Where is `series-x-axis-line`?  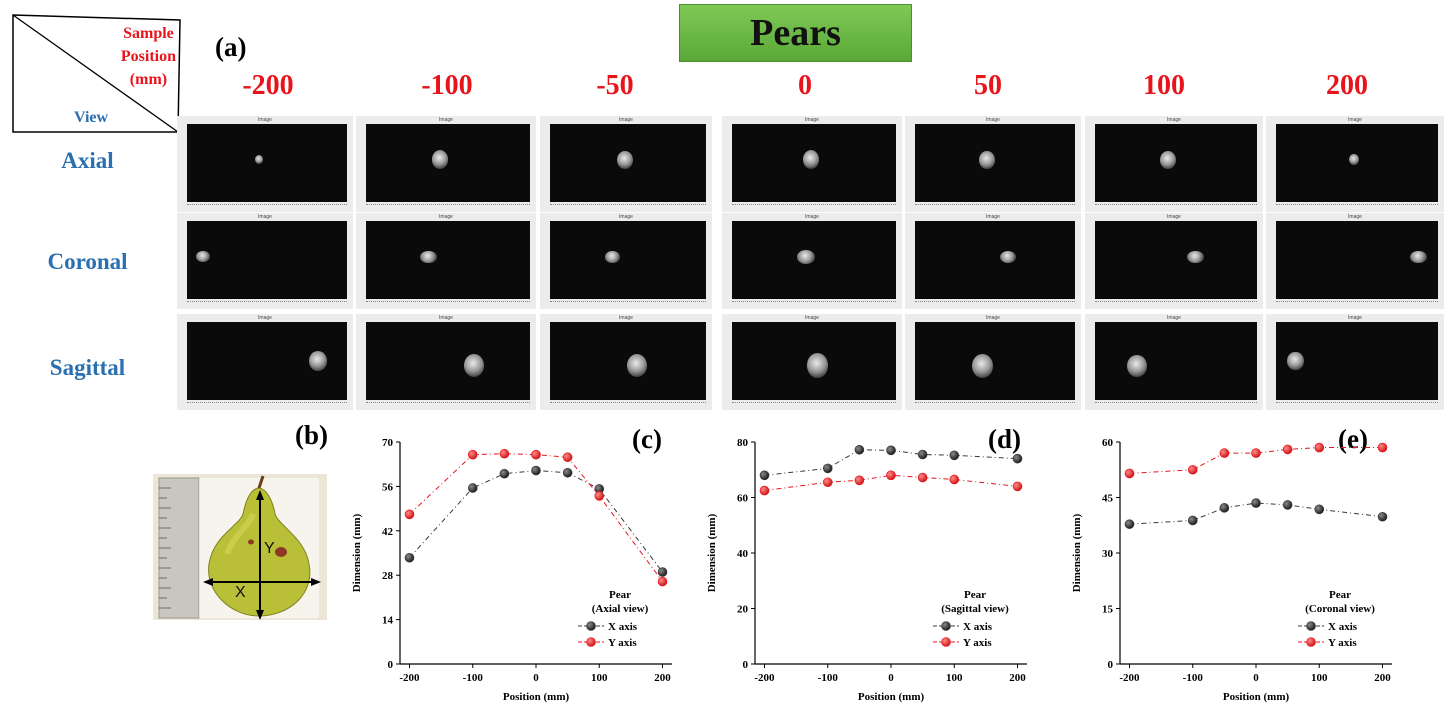
series-x-axis-line is located at coordinates (536, 521).